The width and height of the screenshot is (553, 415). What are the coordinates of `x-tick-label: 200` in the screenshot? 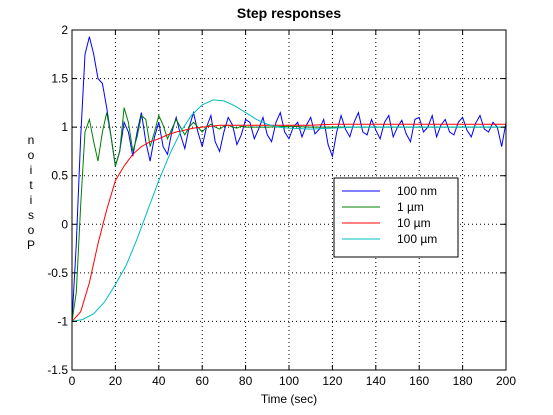 It's located at (506, 381).